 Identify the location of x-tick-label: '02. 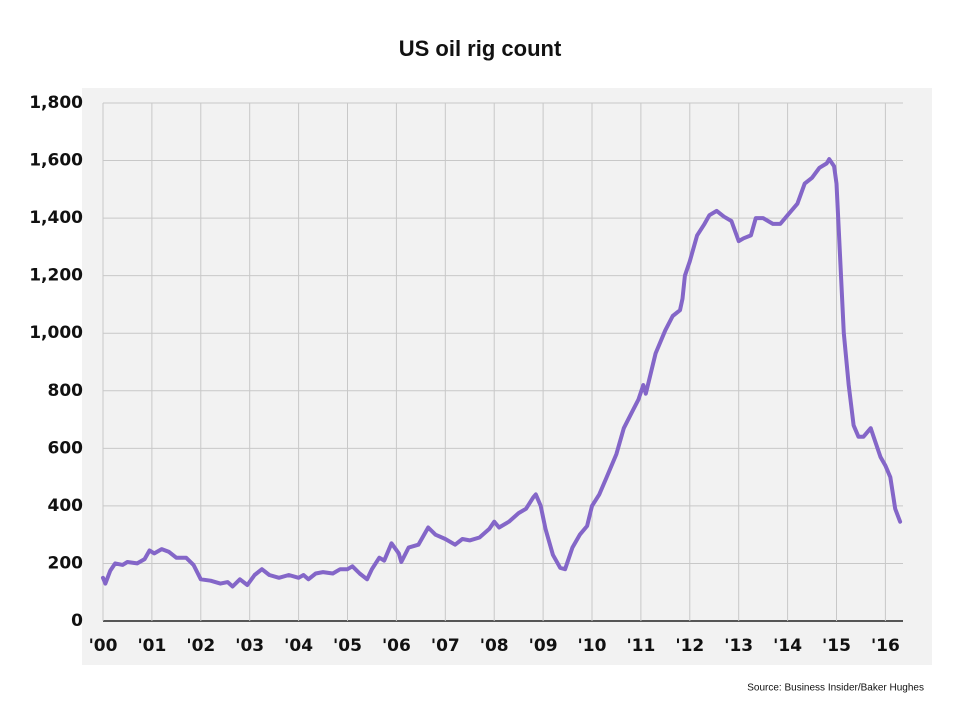
(200, 646).